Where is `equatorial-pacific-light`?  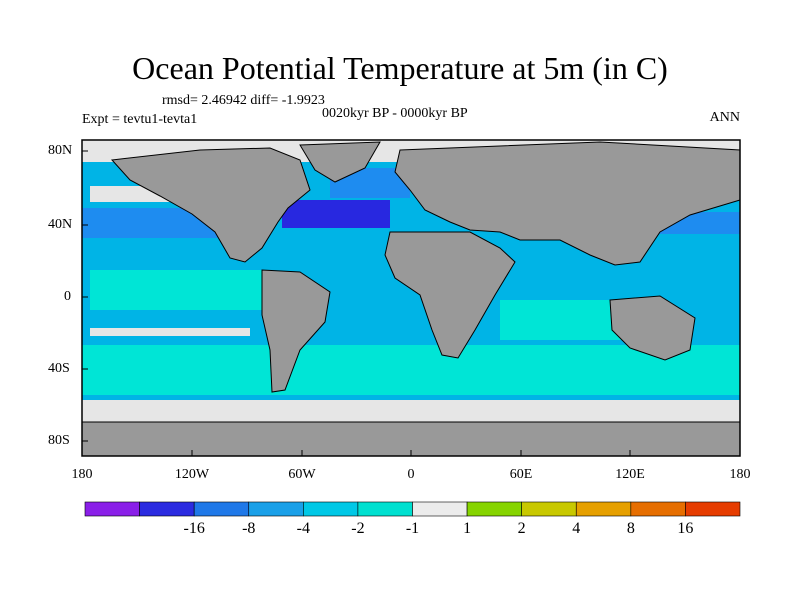
equatorial-pacific-light is located at coordinates (180, 290).